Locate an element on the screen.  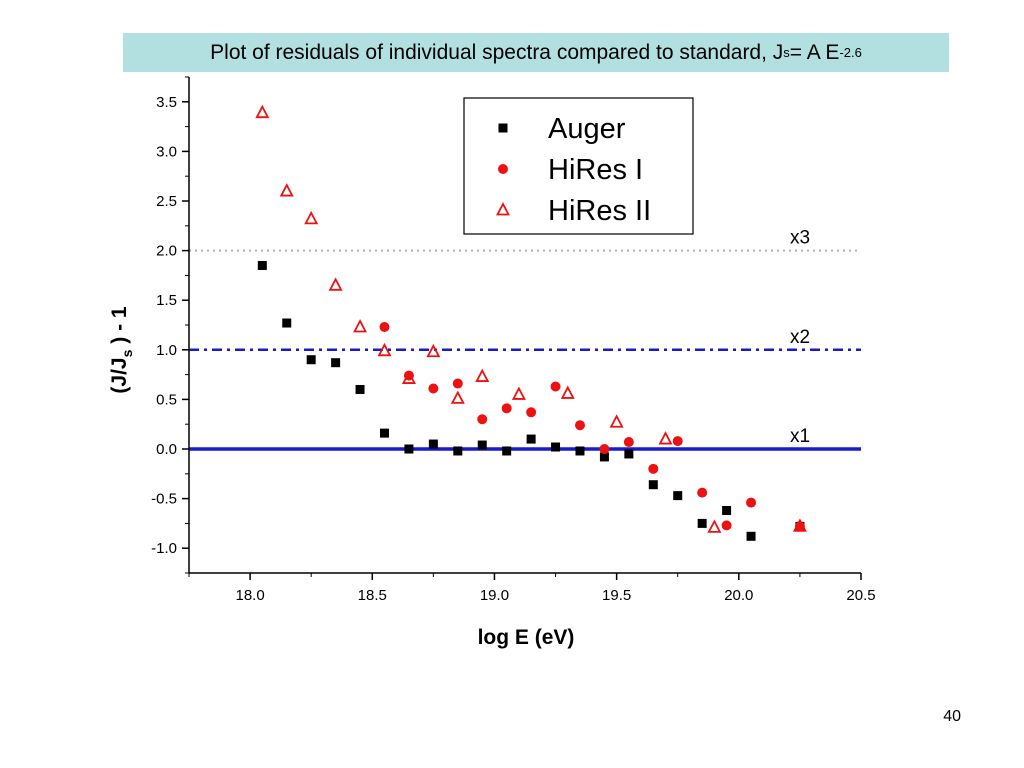
x-tick-label: 19.5 is located at coordinates (616, 595).